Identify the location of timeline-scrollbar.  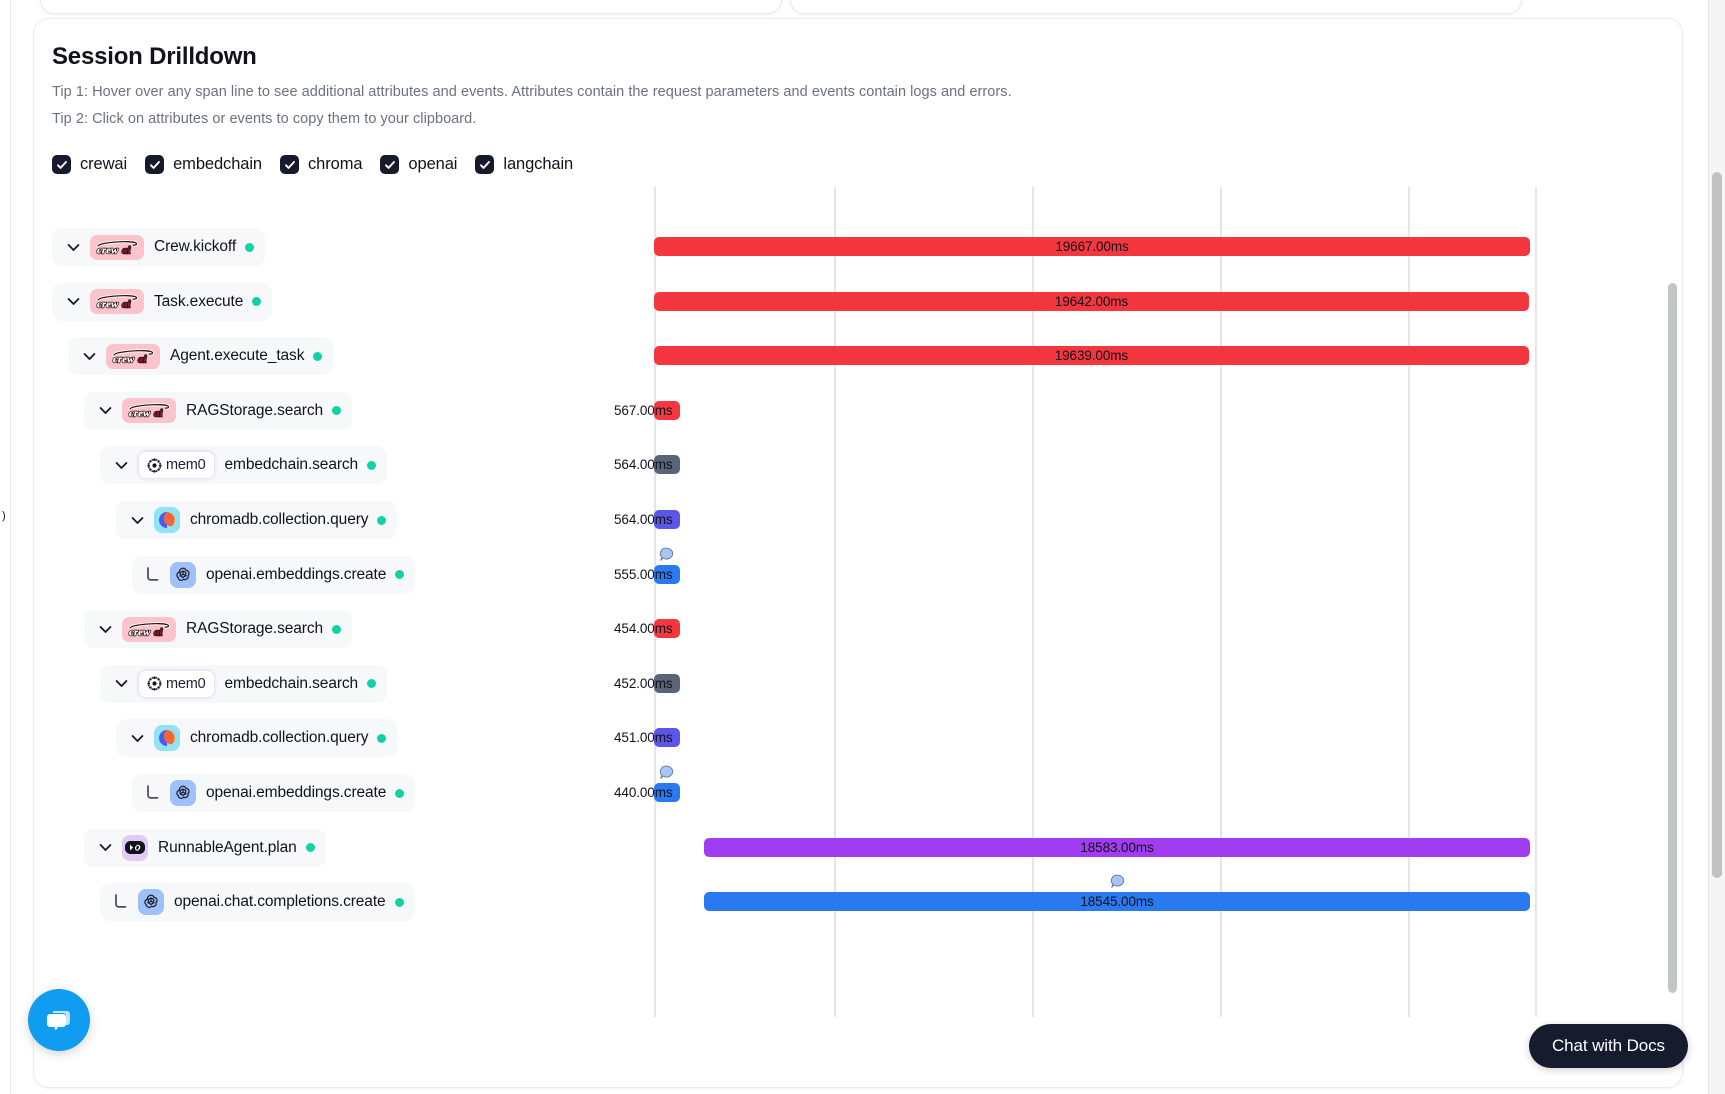
(1672, 602).